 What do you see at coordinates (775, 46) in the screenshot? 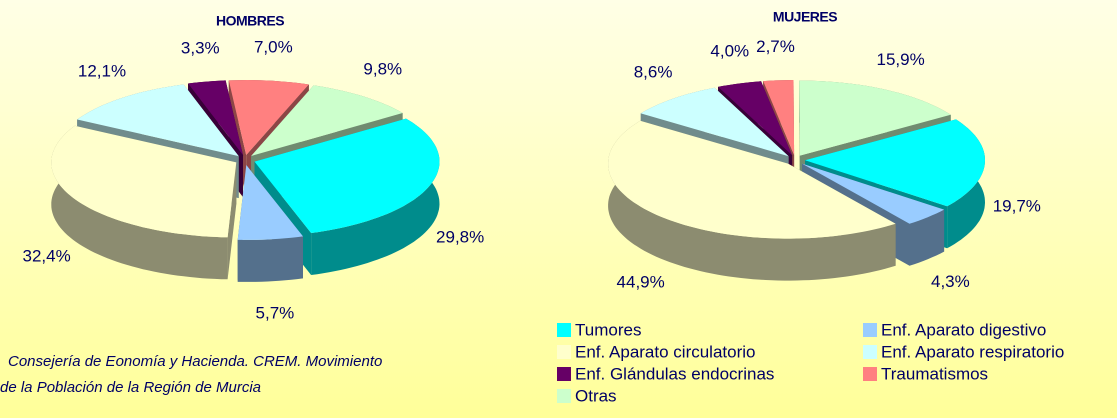
I see `data-label: 2,7%` at bounding box center [775, 46].